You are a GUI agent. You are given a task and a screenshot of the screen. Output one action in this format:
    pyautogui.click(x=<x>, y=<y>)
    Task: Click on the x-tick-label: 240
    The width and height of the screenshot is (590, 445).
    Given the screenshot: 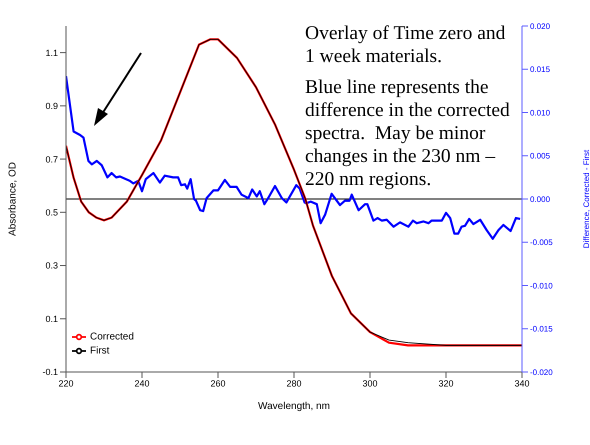 What is the action you would take?
    pyautogui.click(x=142, y=383)
    